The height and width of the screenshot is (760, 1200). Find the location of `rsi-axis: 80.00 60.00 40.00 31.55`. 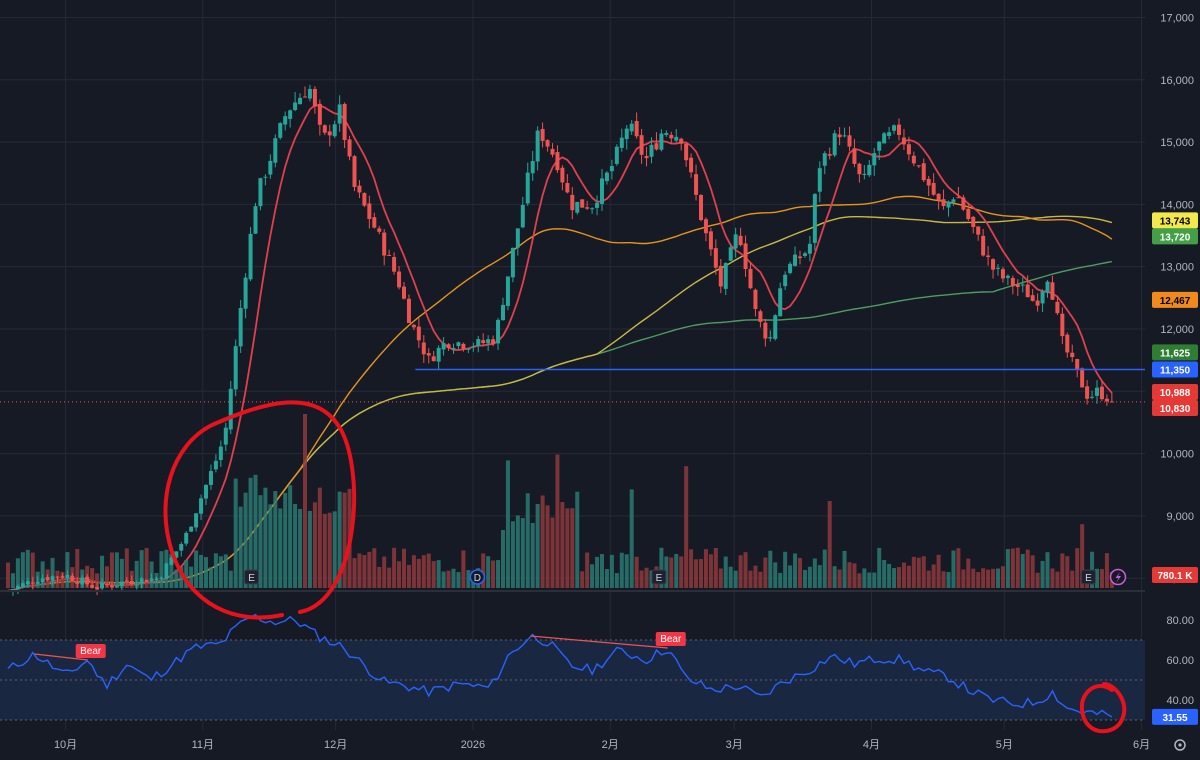

rsi-axis: 80.00 60.00 40.00 31.55 is located at coordinates (1175, 670).